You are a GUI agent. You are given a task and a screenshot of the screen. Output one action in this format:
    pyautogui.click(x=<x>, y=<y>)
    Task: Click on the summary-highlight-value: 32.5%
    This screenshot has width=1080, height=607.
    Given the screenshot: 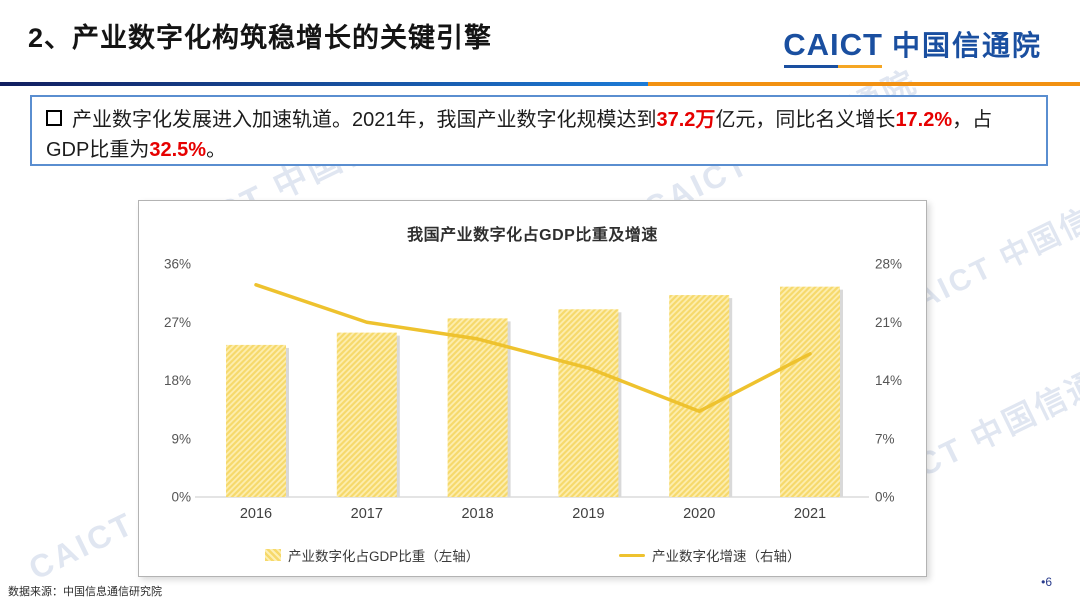 What is the action you would take?
    pyautogui.click(x=178, y=150)
    